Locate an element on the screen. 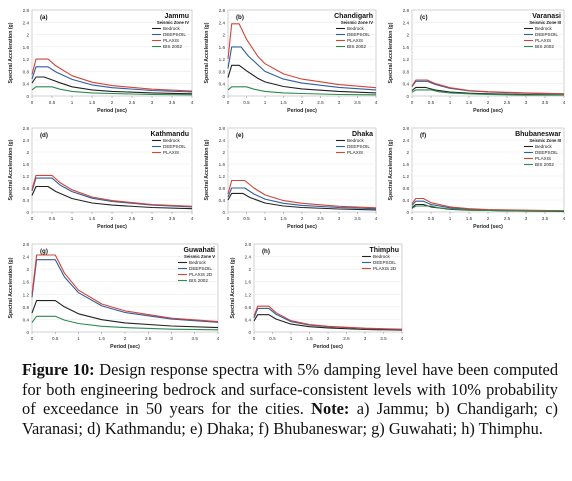 The image size is (572, 481). panel-label: (h) is located at coordinates (266, 251).